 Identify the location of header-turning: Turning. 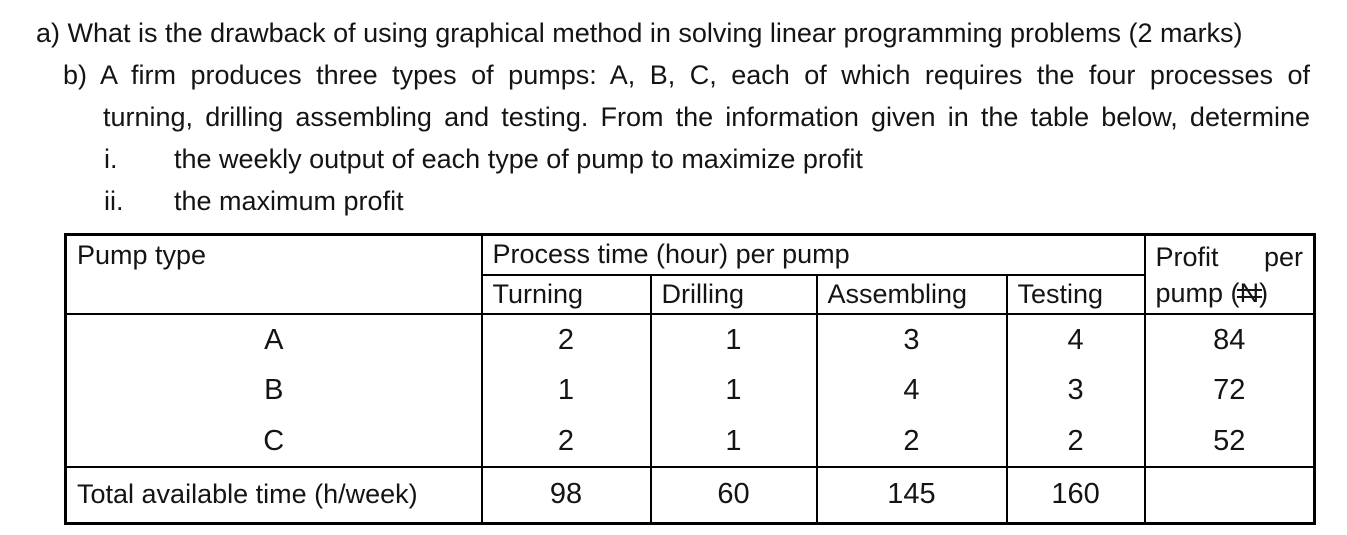
(566, 294).